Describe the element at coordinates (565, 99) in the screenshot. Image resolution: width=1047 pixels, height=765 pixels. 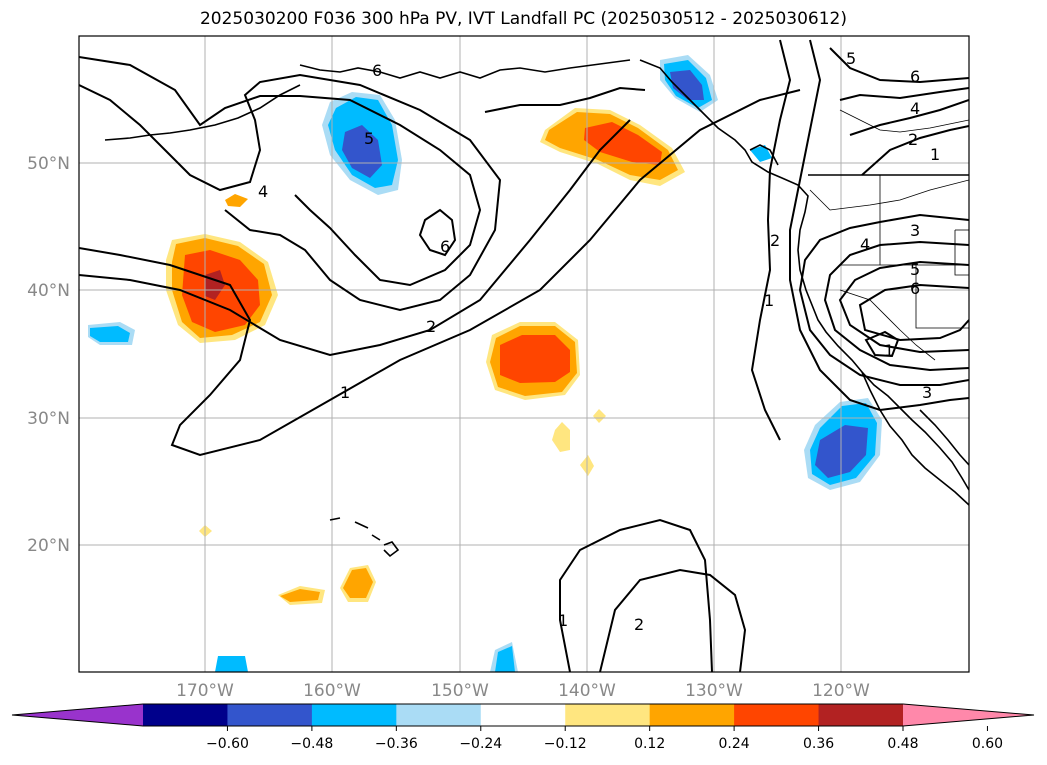
I see `contour-ridge` at that location.